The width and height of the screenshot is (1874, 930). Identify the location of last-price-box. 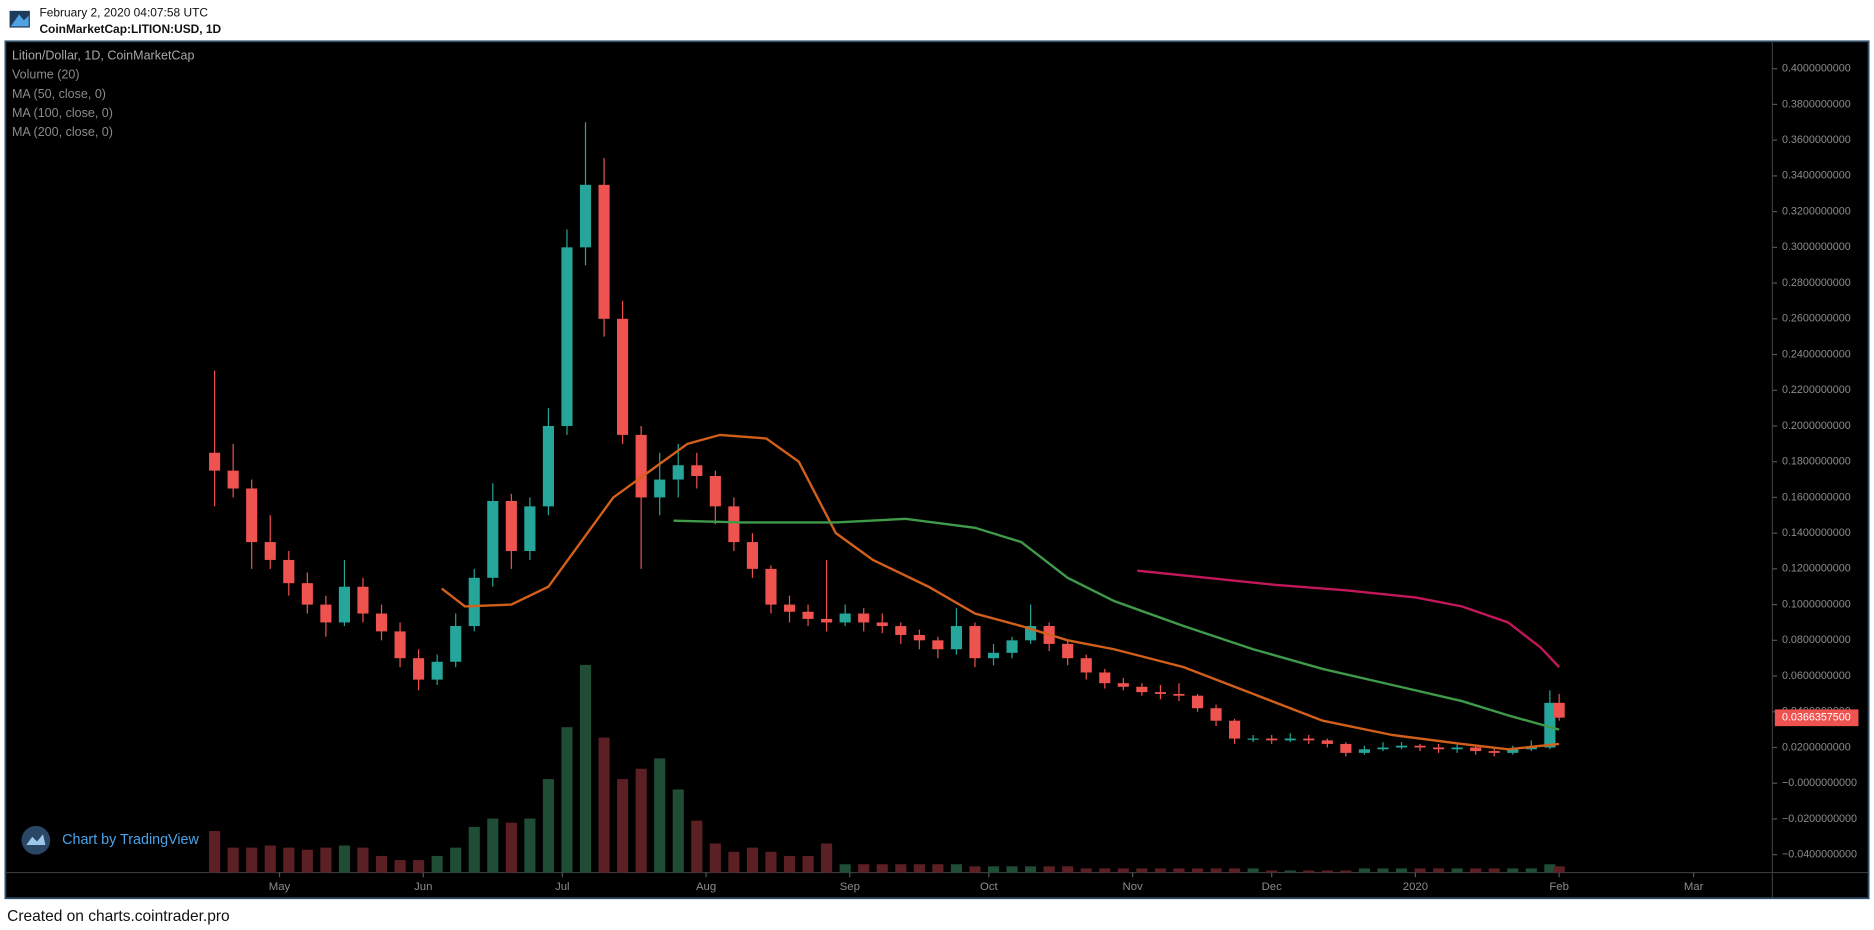
(1816, 718).